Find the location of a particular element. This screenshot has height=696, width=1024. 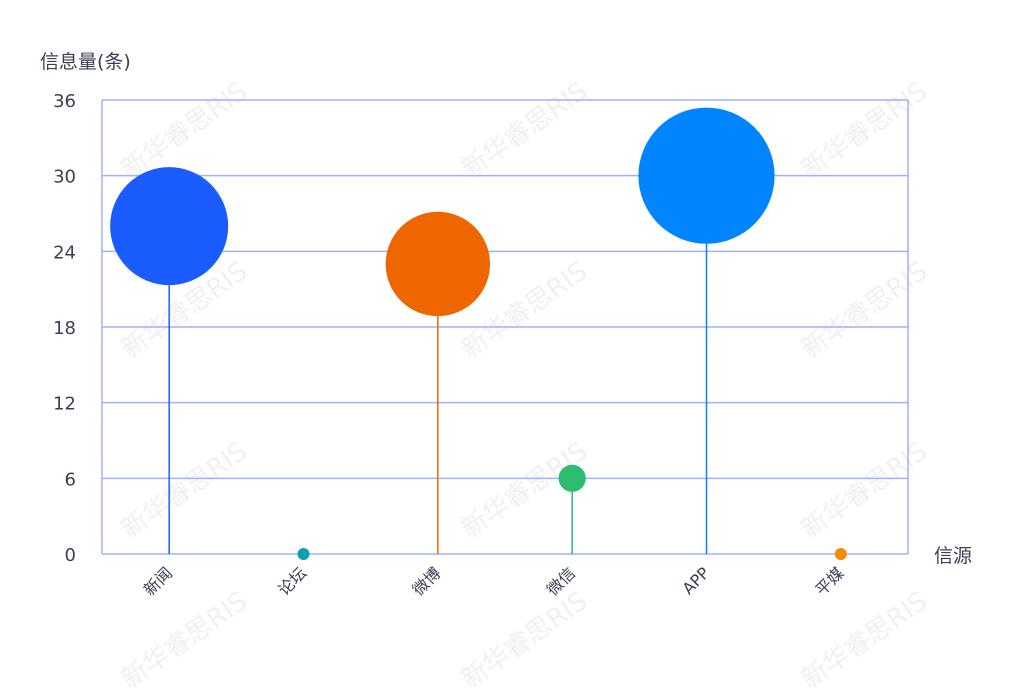

y-tick-label: 0 is located at coordinates (70, 555).